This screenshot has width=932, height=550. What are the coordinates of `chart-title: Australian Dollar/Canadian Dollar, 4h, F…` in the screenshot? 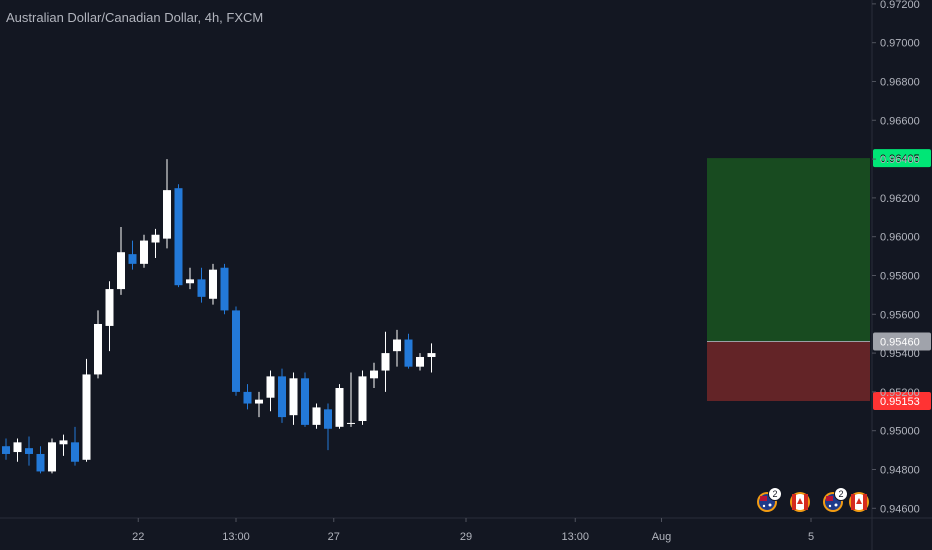 It's located at (135, 17).